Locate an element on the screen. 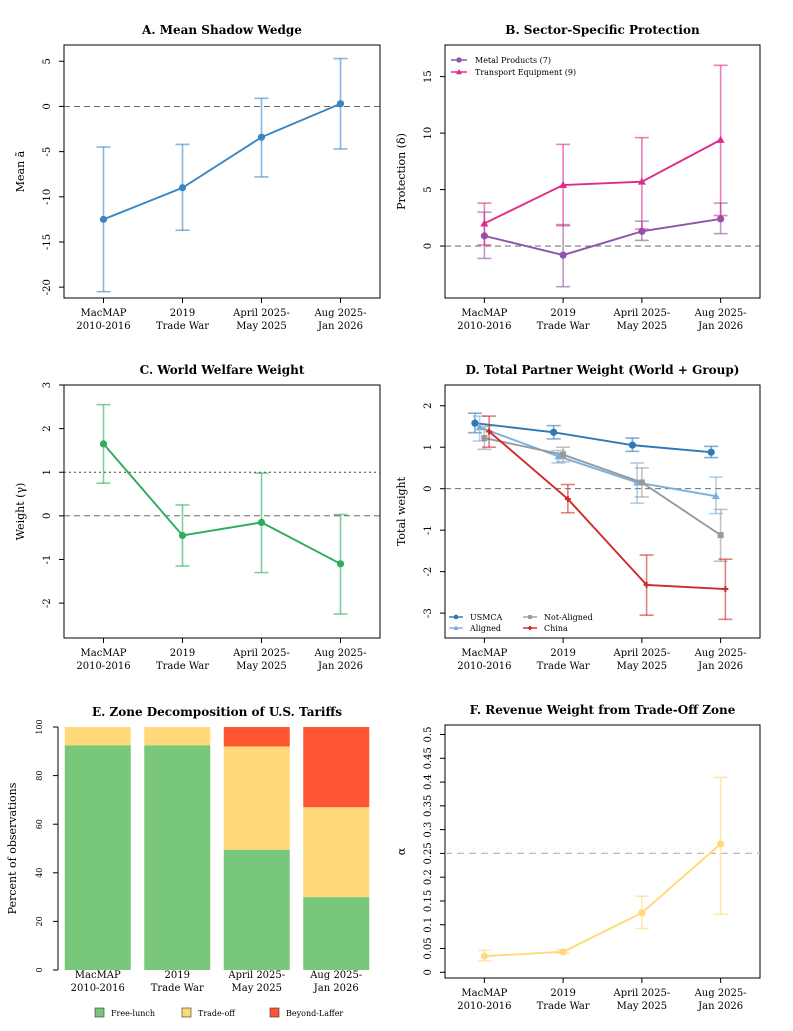 The width and height of the screenshot is (793, 1031). x-tick-label-line: Trade War is located at coordinates (563, 1006).